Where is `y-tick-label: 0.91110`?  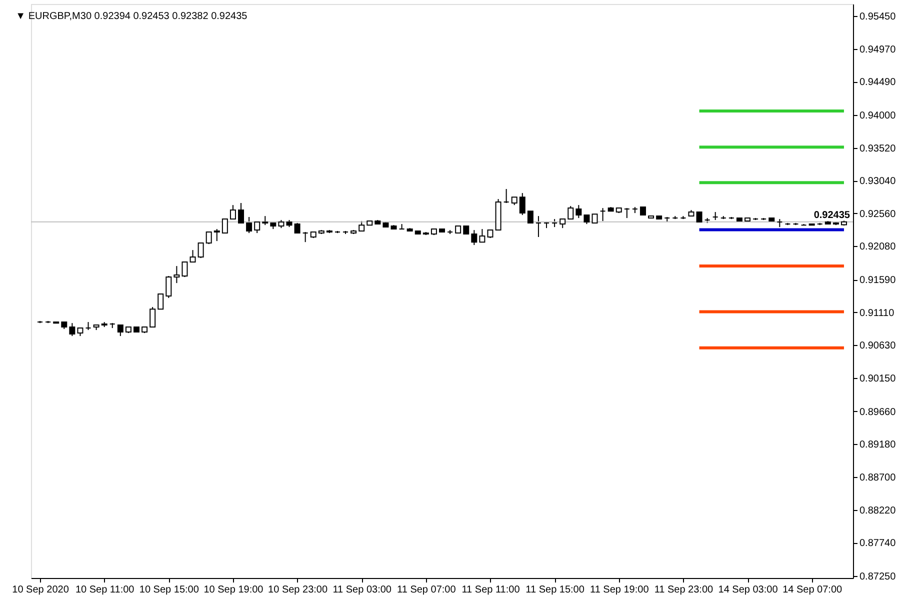 y-tick-label: 0.91110 is located at coordinates (877, 313).